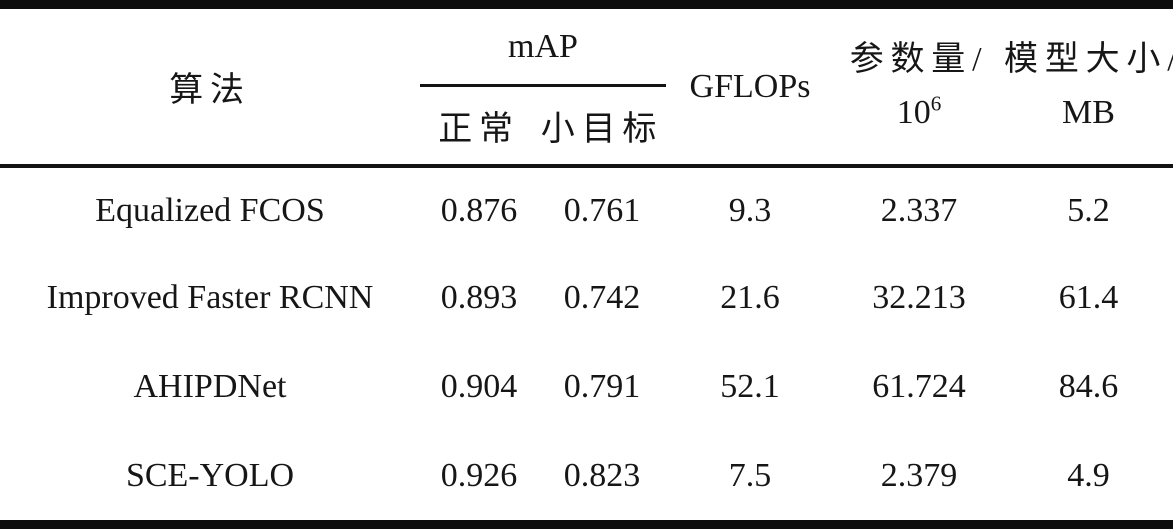 The height and width of the screenshot is (529, 1173). Describe the element at coordinates (479, 386) in the screenshot. I see `cell-map-normal: 0.904` at that location.